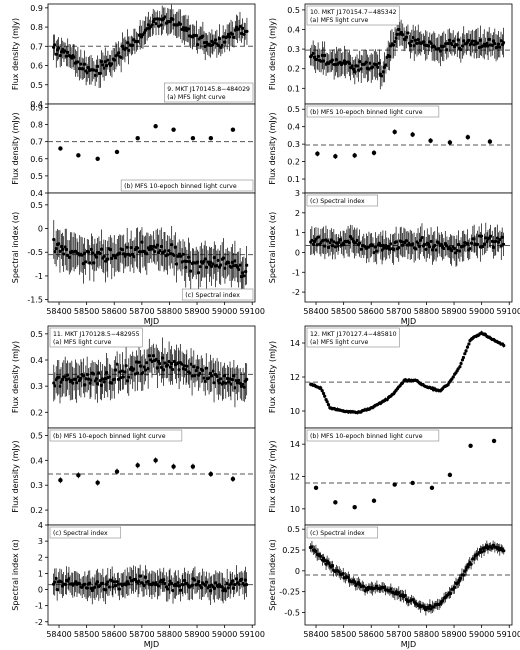  I want to click on y-tick-label: 0.5, so click(293, 10).